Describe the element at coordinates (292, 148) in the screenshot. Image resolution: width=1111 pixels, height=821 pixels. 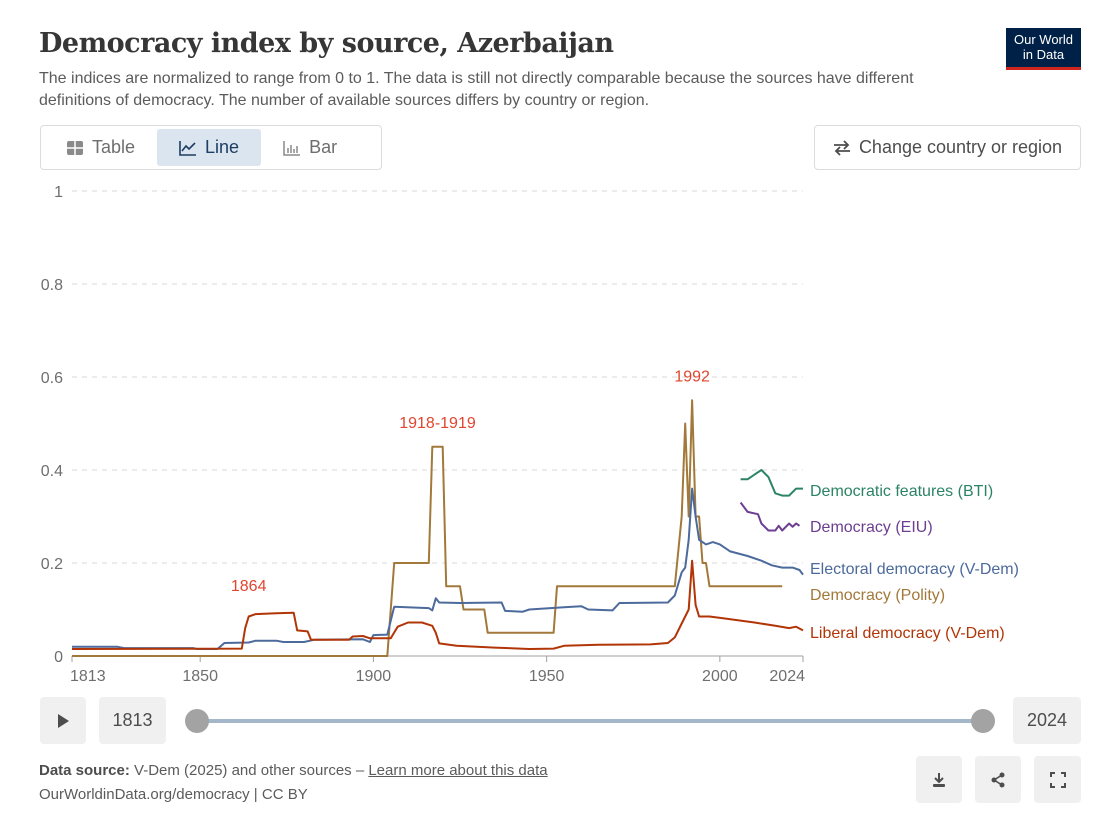
I see `bar-chart-icon` at that location.